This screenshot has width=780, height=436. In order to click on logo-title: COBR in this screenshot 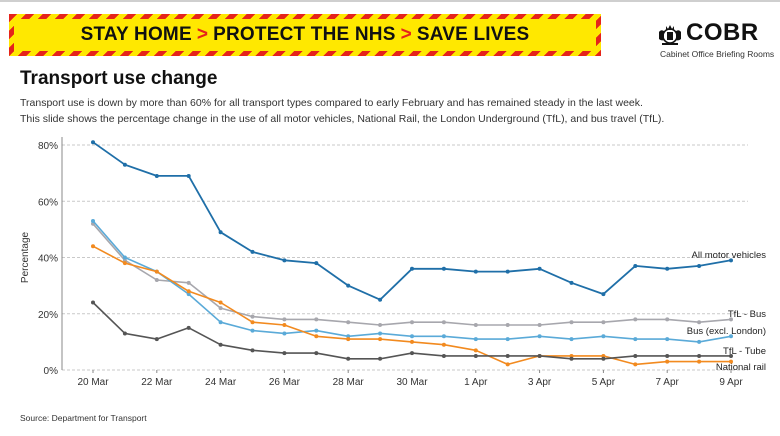, I will do `click(722, 32)`.